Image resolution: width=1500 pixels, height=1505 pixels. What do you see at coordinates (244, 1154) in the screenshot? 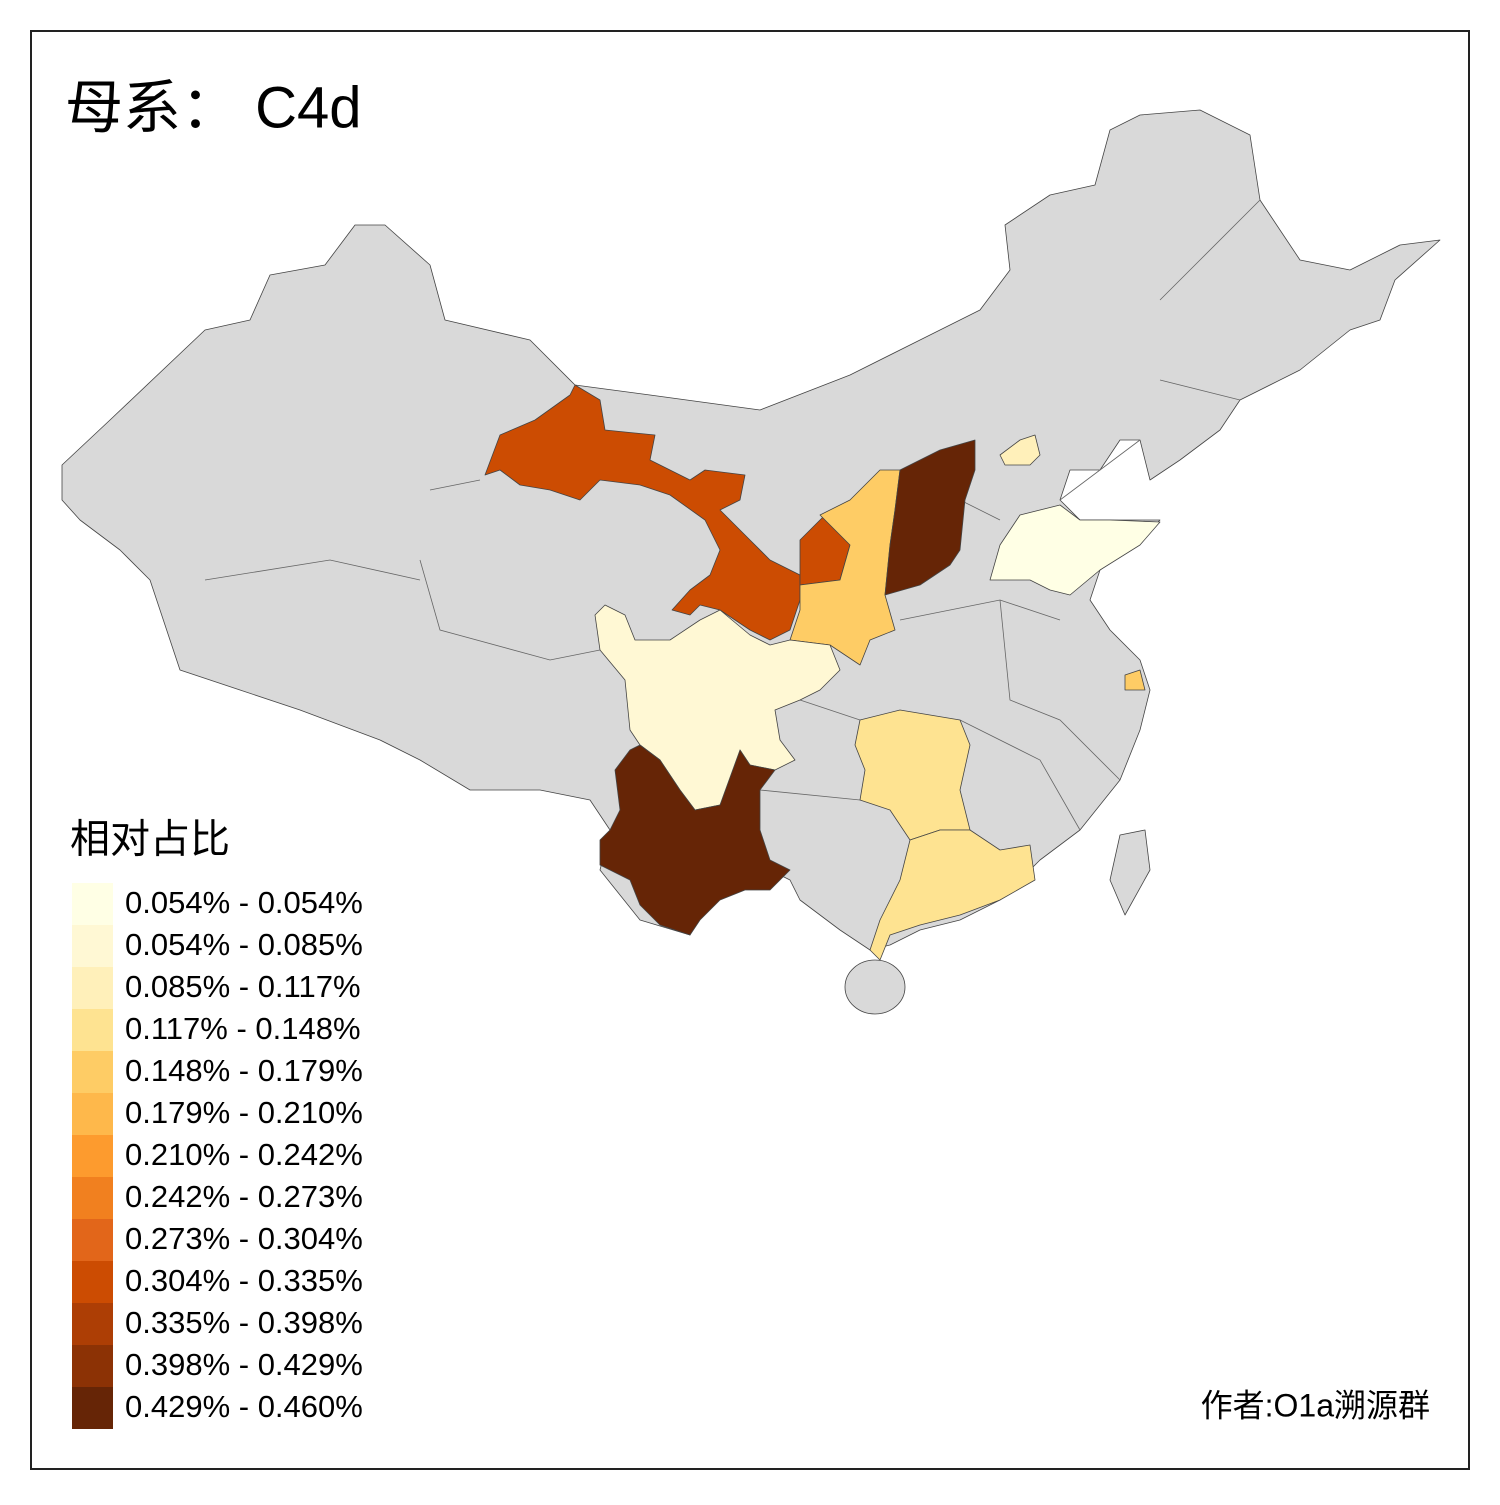
I see `legend-label: 0.210% - 0.242%` at bounding box center [244, 1154].